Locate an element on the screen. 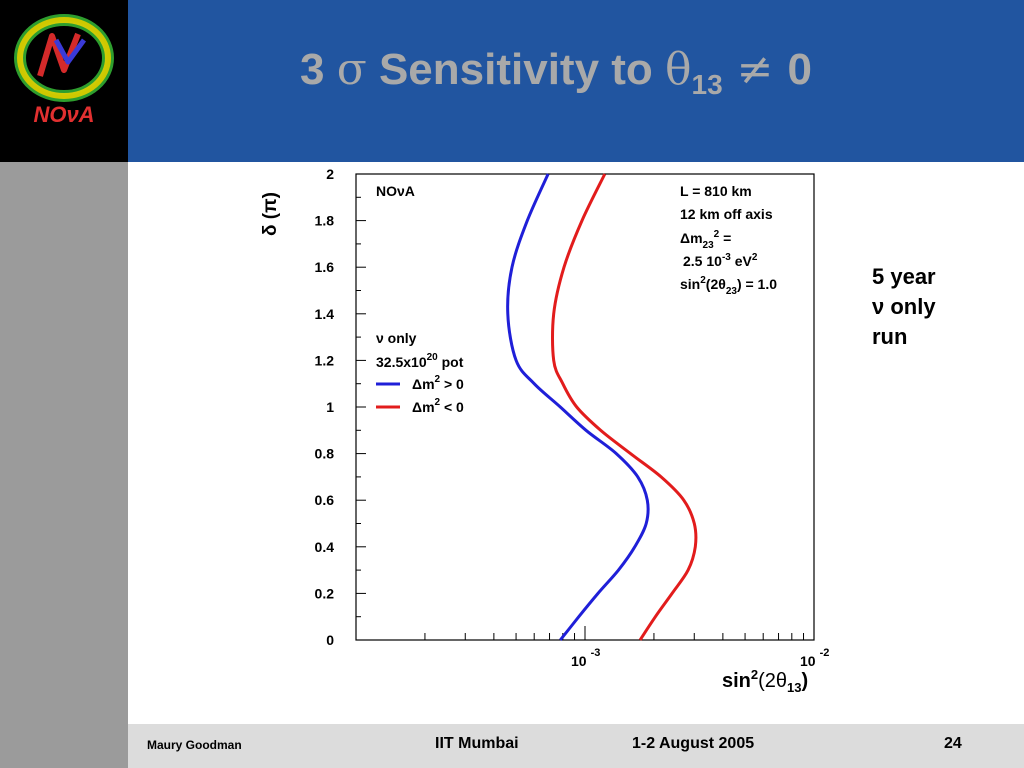 The image size is (1024, 768). y-tick-label: 1.6 is located at coordinates (325, 267).